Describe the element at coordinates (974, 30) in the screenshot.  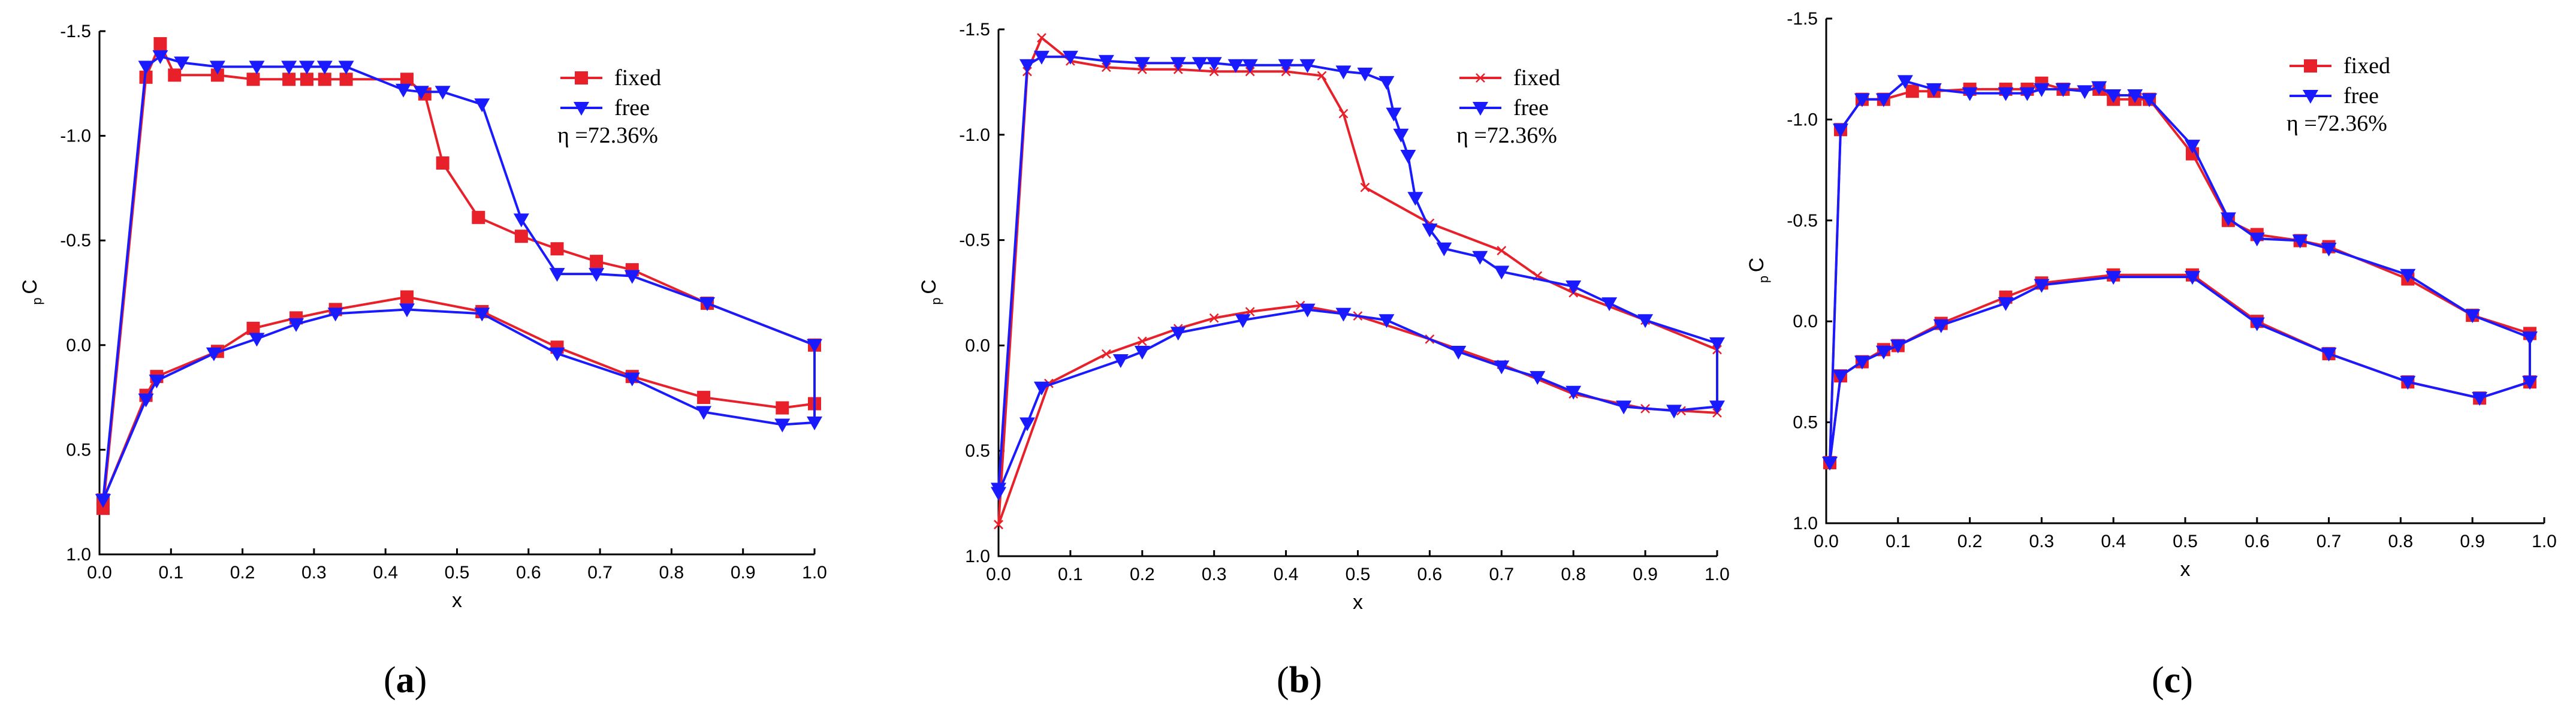
I see `chart-b-y-tick-label: -1.5` at that location.